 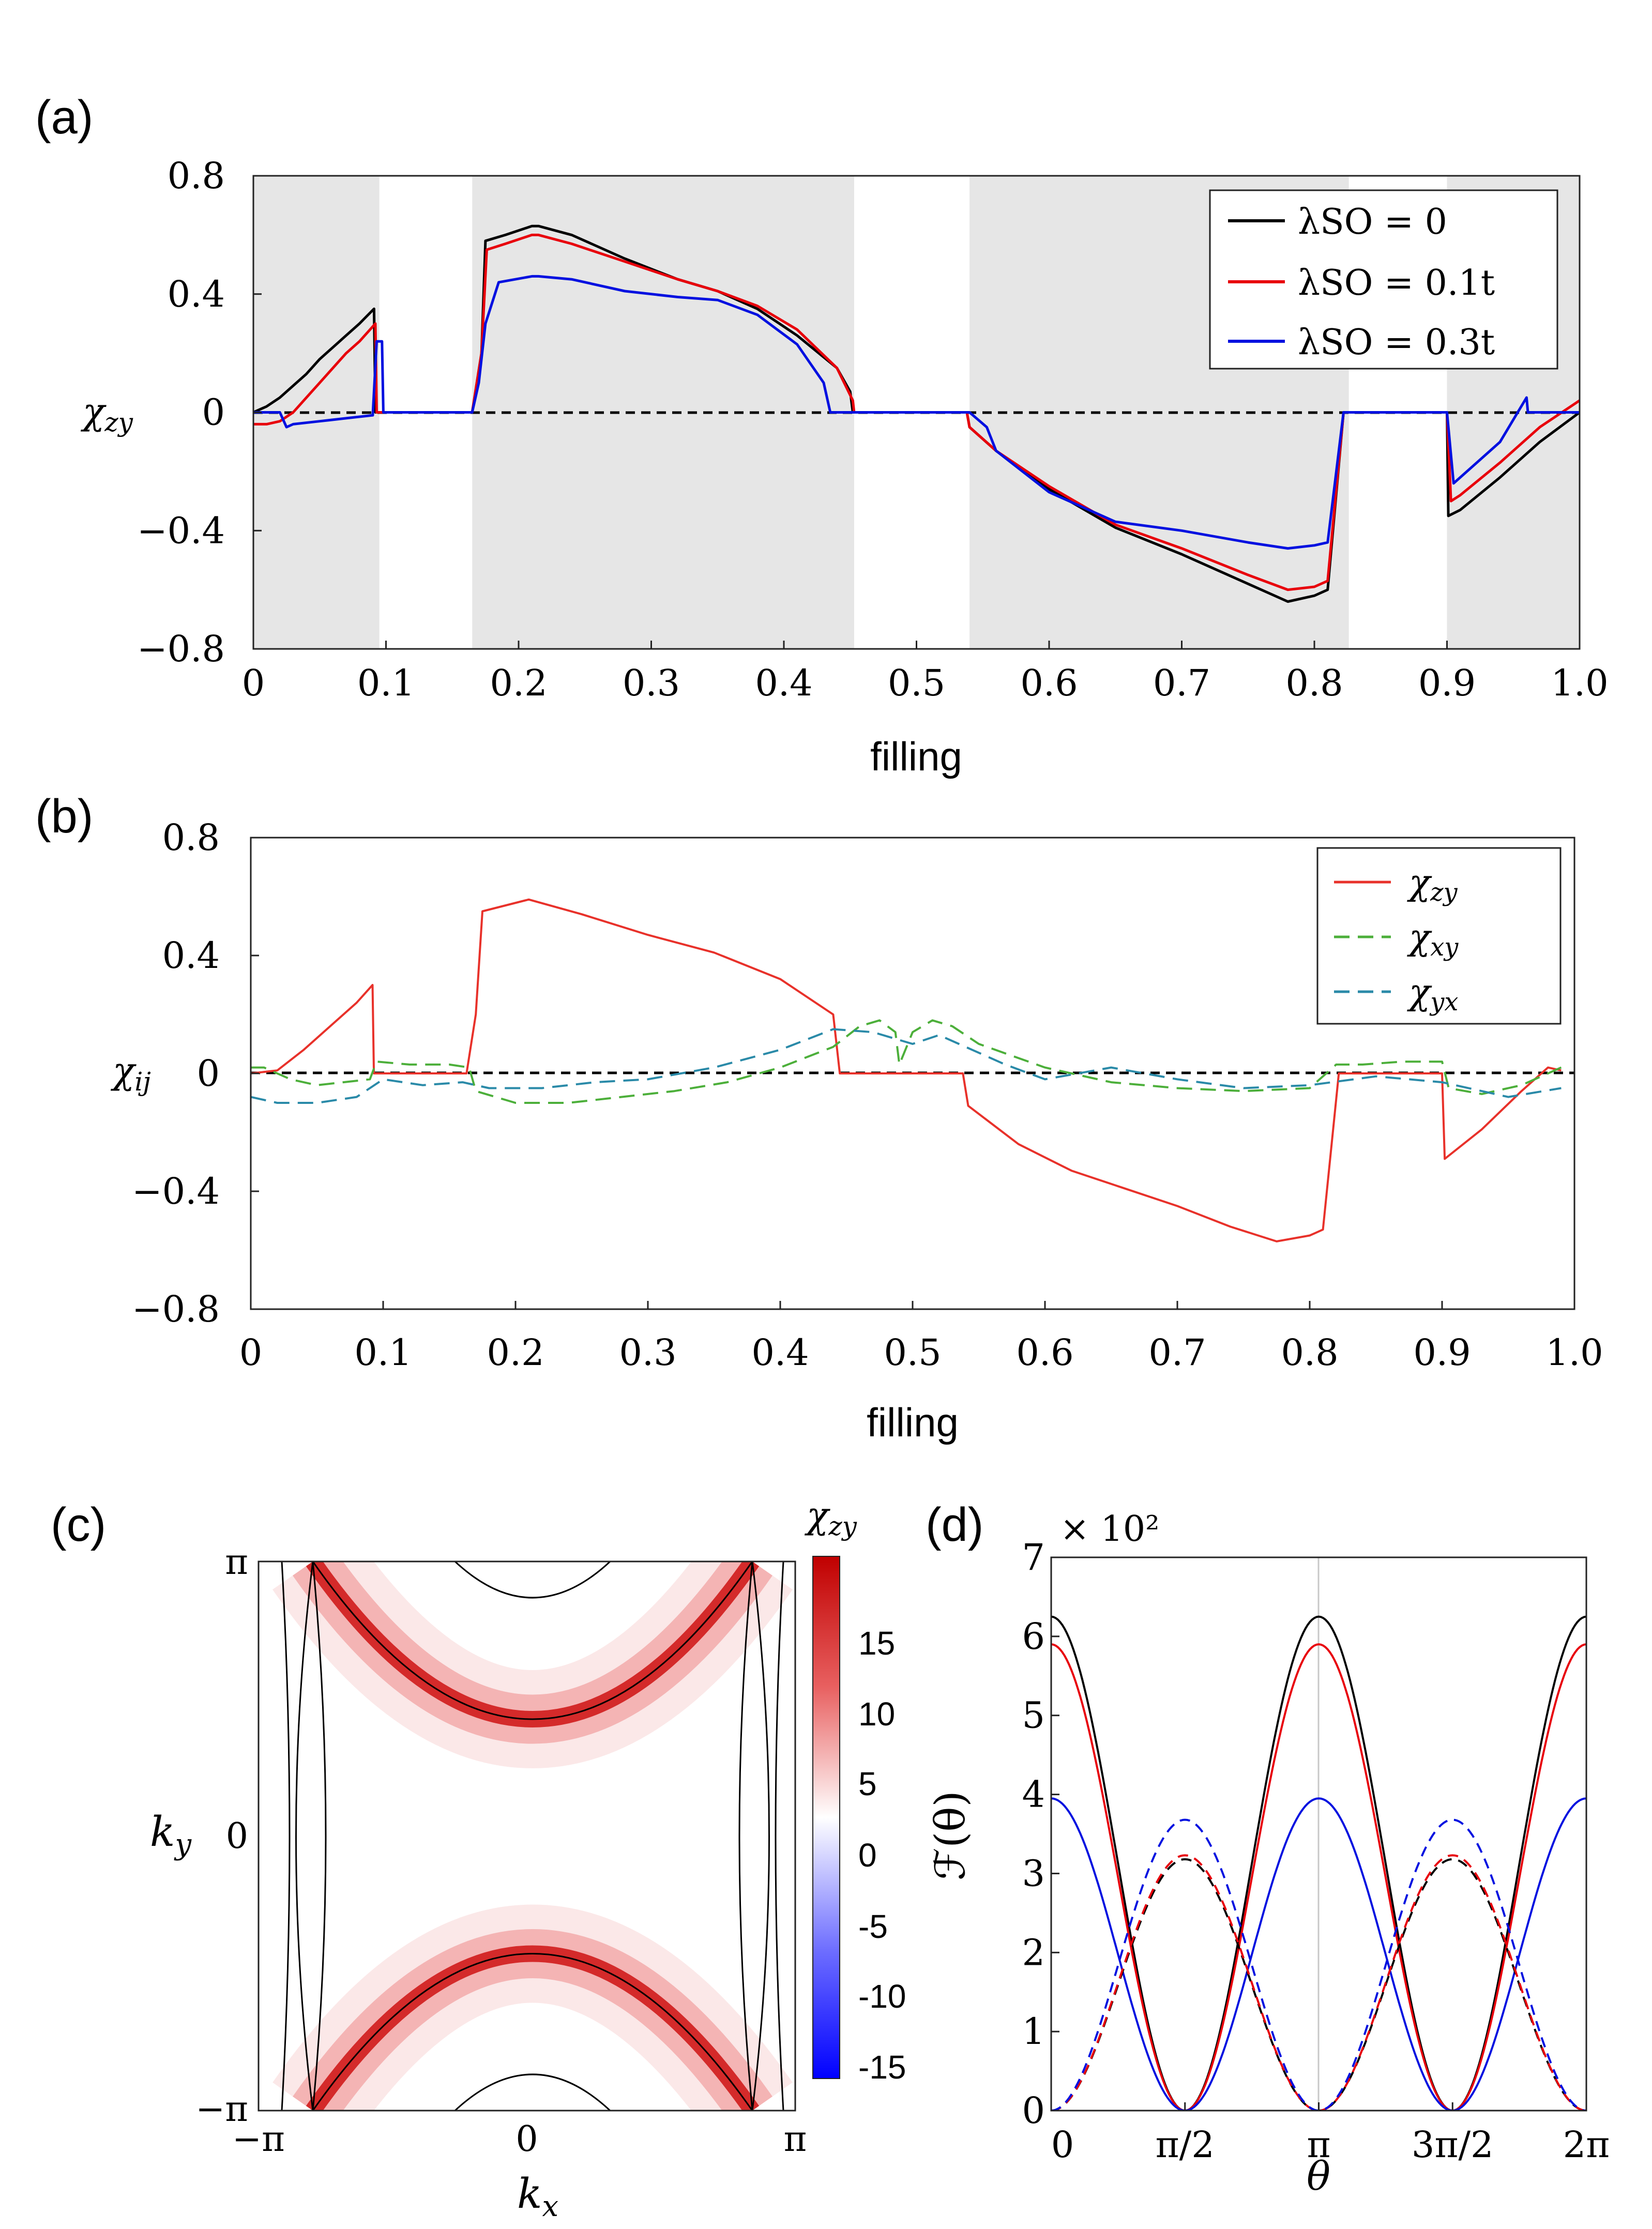 I want to click on series-a, so click(x=916, y=413).